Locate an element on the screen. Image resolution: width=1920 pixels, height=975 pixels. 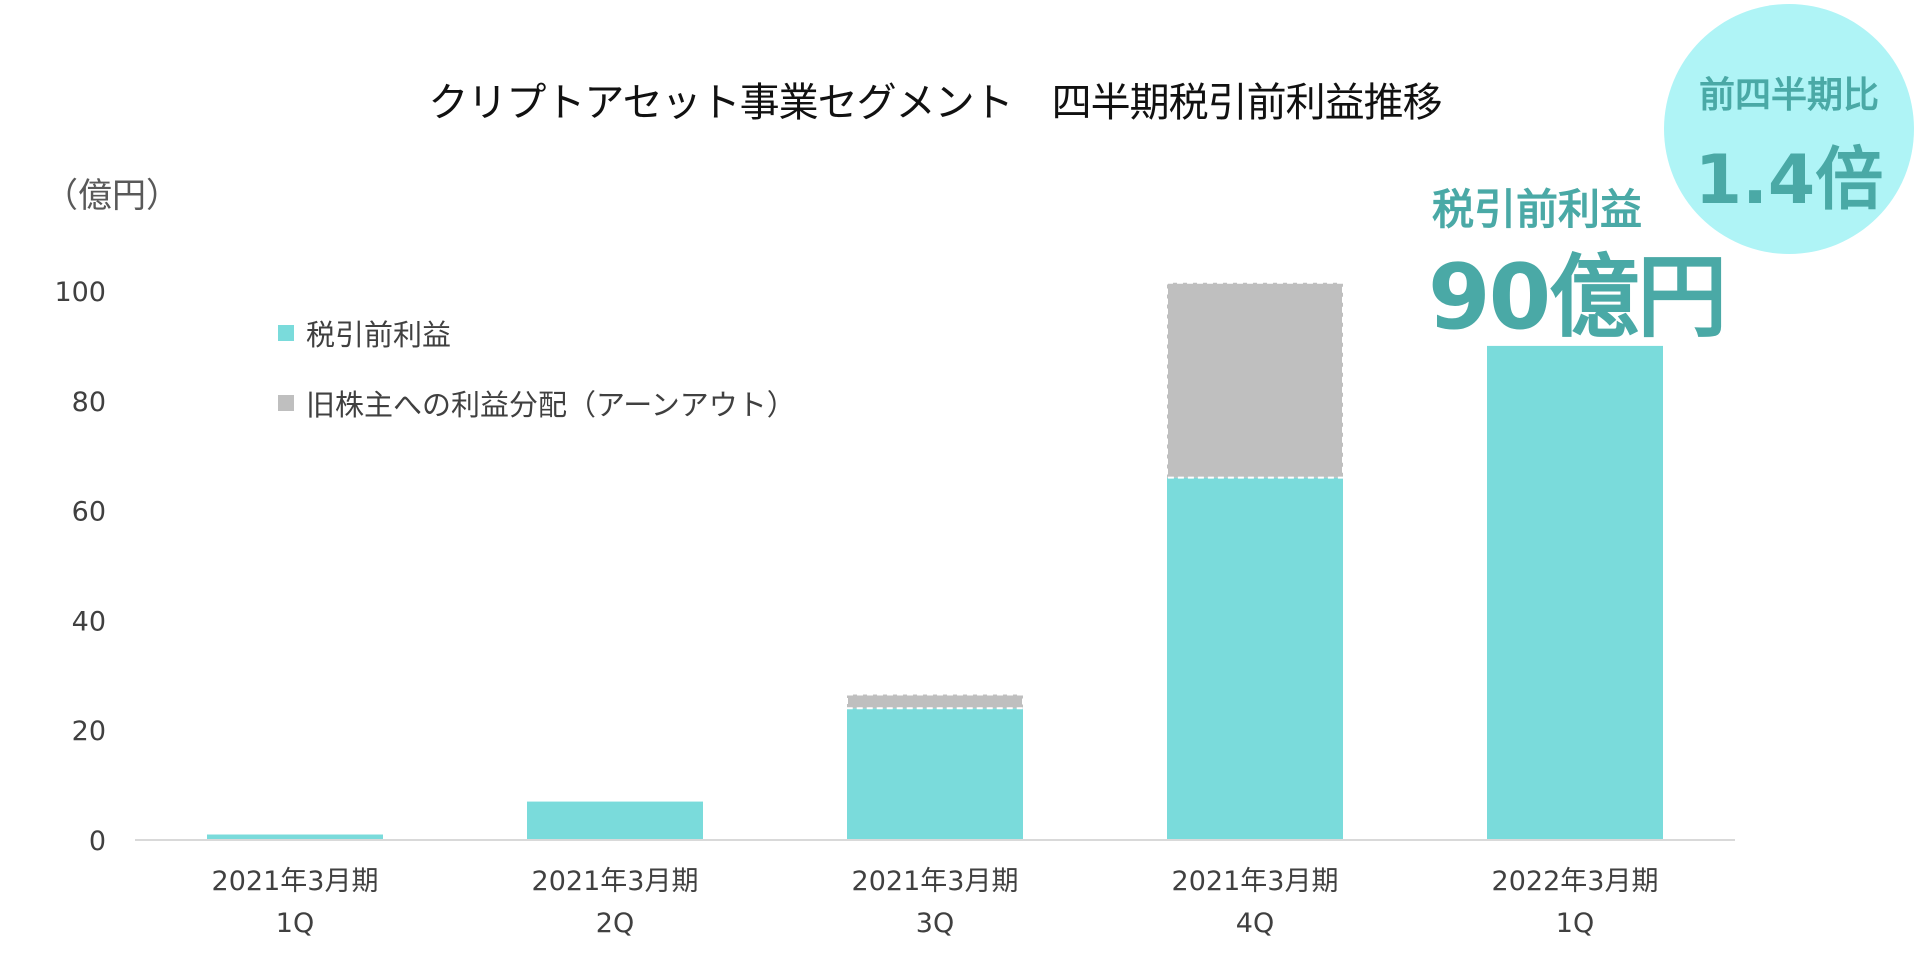
y-axis-unit-label: （億円） is located at coordinates (112, 196).